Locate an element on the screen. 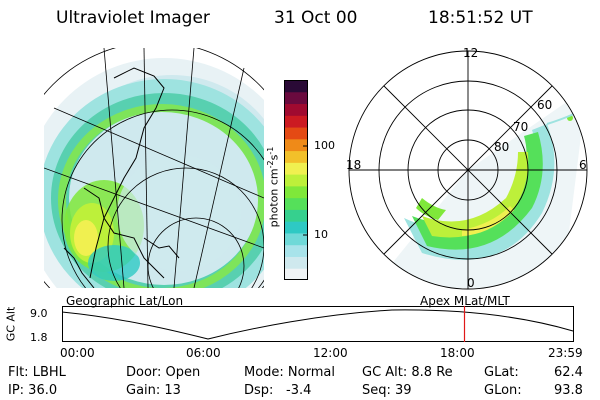 Image resolution: width=600 pixels, height=400 pixels. timeline-xtick-0000: 00:00 is located at coordinates (77, 353).